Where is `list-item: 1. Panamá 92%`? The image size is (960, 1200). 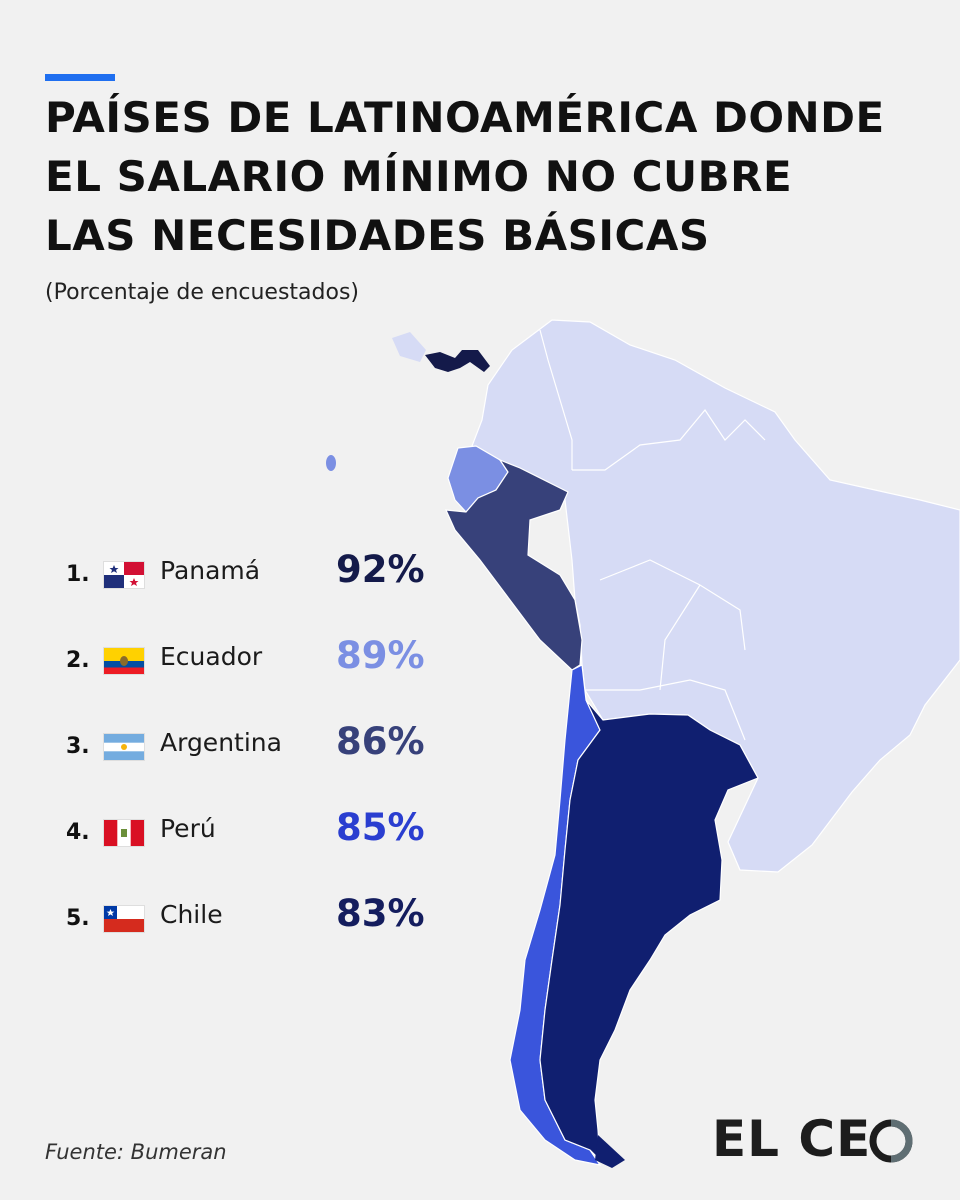
list-item: 1. Panamá 92% is located at coordinates (256, 578).